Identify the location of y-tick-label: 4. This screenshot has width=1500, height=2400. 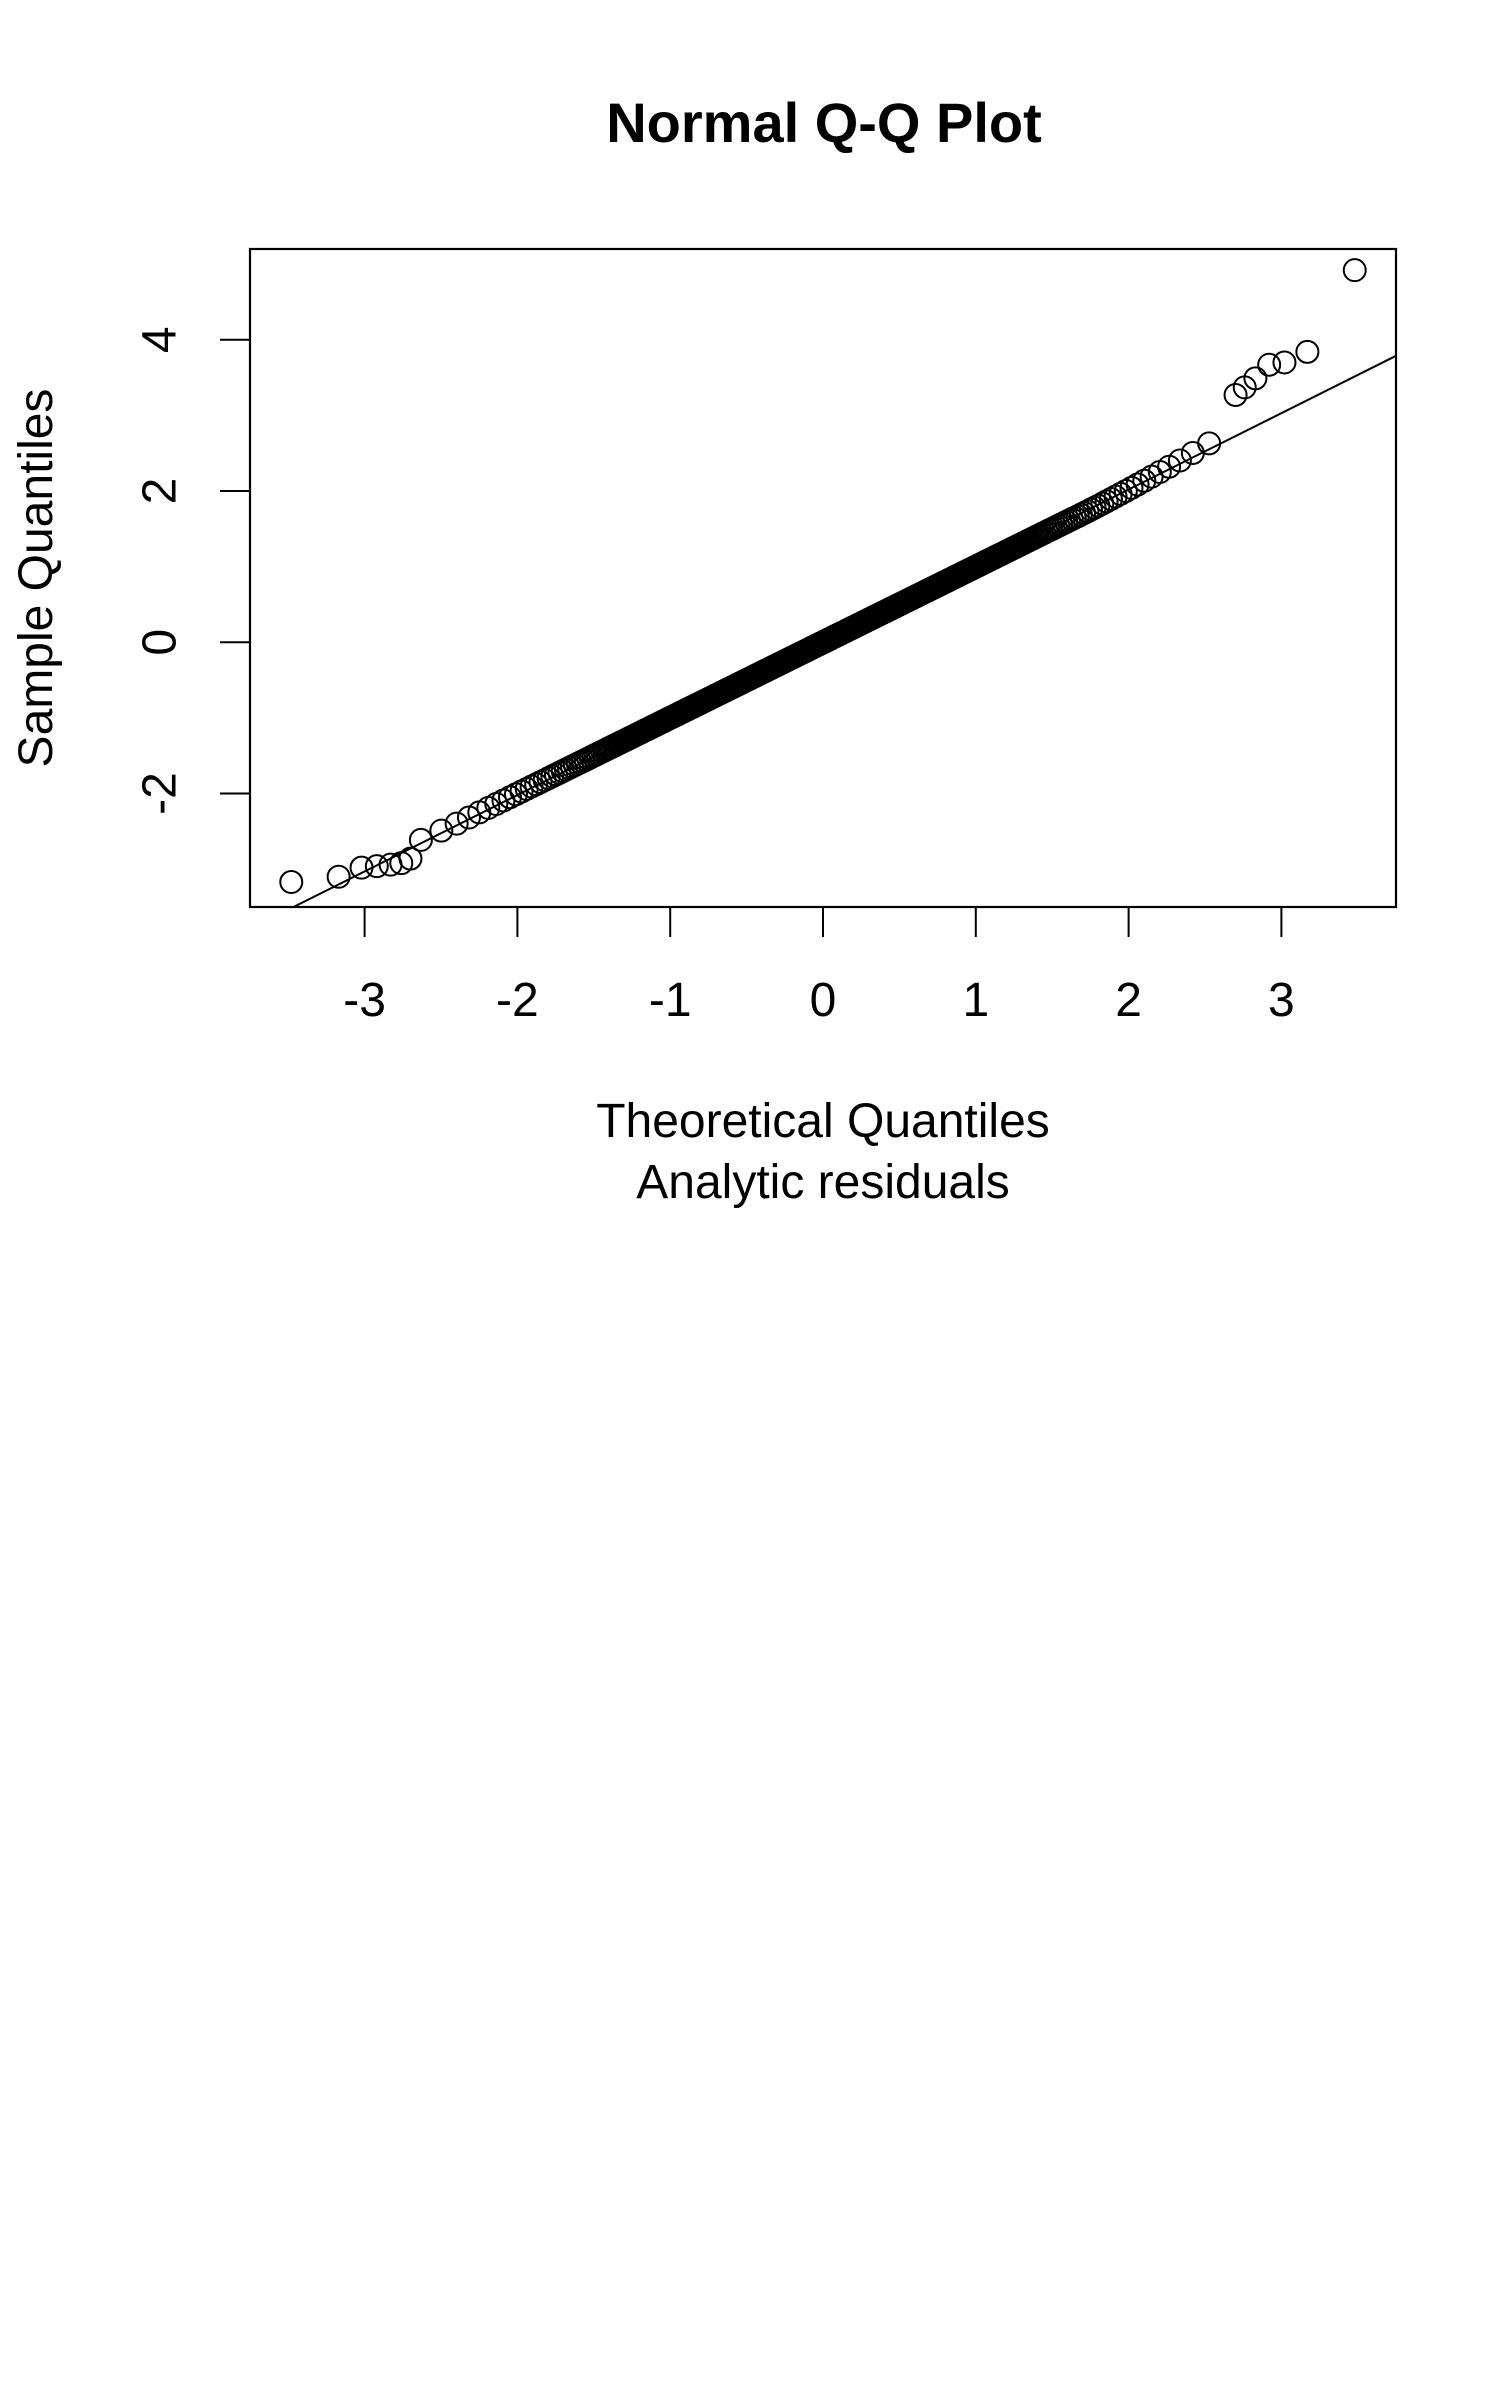
(160, 339).